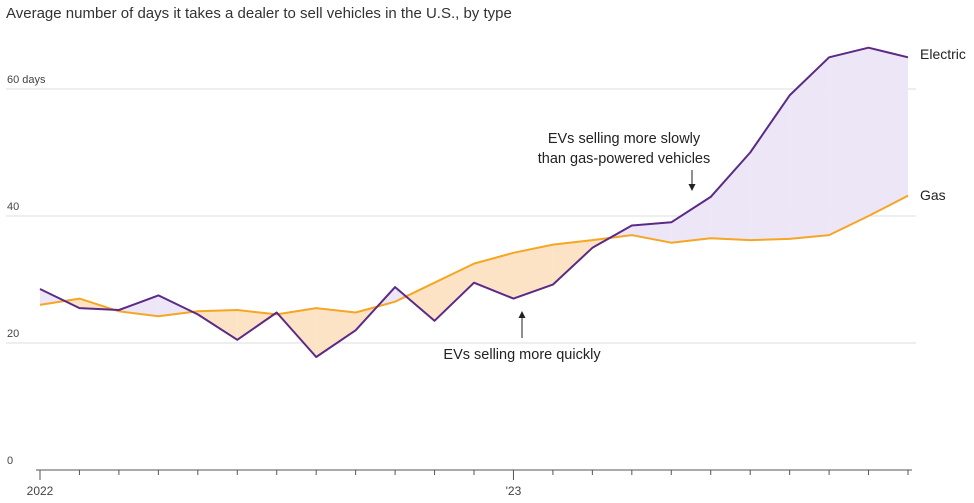  What do you see at coordinates (514, 491) in the screenshot?
I see `x-tick-label-12: '23` at bounding box center [514, 491].